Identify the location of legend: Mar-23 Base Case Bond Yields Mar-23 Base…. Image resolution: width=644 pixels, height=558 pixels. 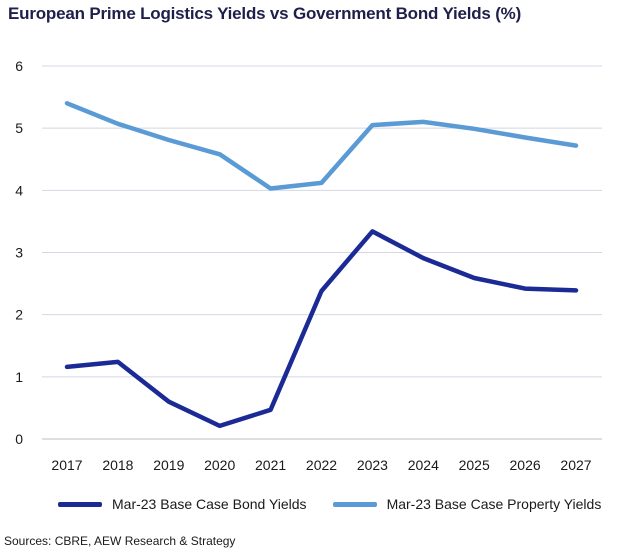
(329, 504).